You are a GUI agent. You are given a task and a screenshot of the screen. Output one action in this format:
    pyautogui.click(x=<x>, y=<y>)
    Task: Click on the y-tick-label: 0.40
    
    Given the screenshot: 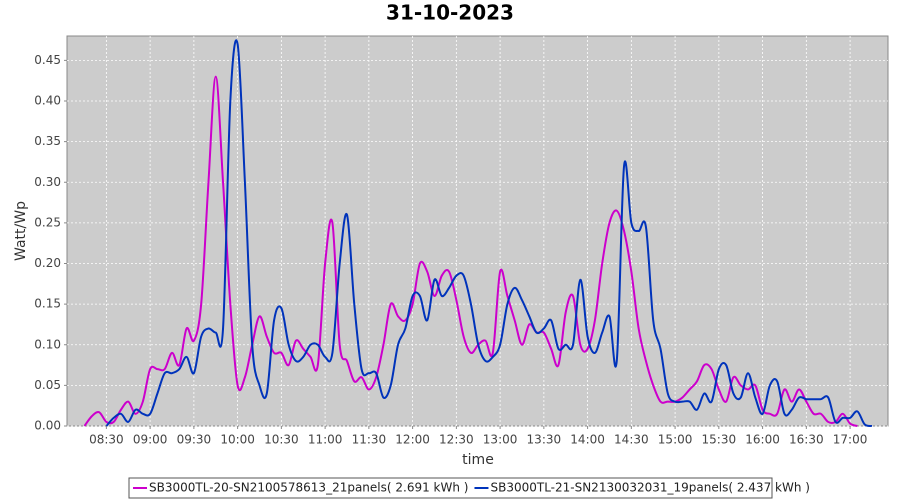 What is the action you would take?
    pyautogui.click(x=47, y=101)
    